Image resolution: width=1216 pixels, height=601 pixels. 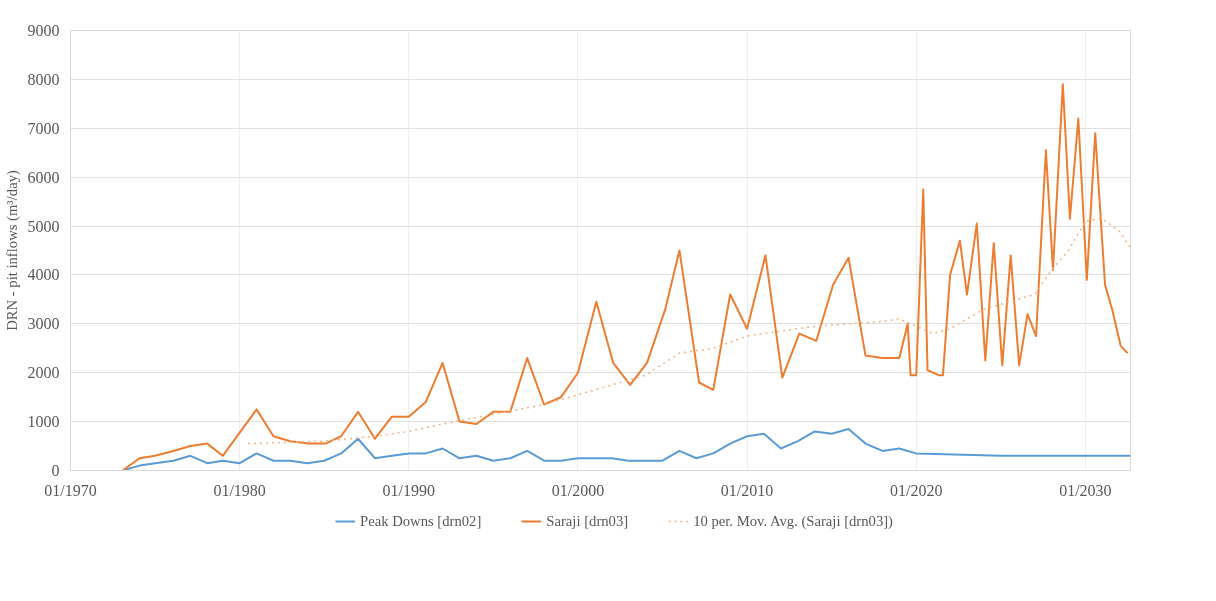 I want to click on legend-label: Saraji [drn03], so click(x=587, y=521).